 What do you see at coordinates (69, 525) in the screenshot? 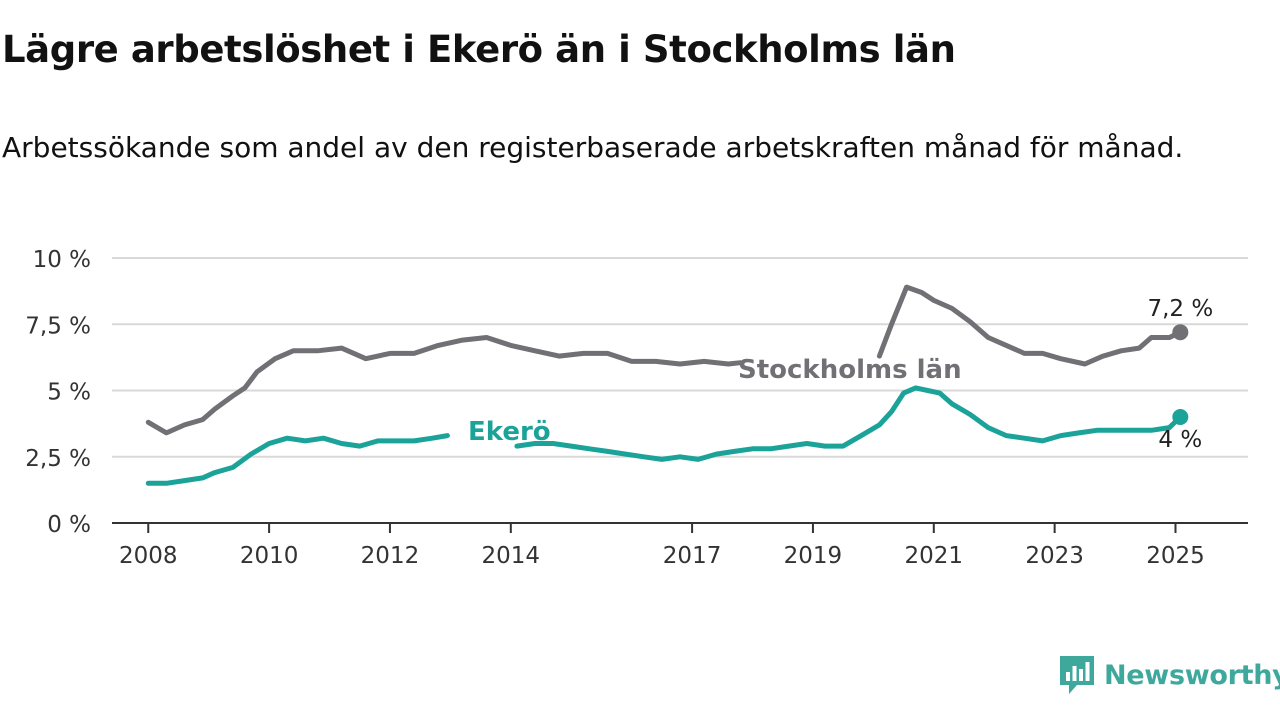
I see `y-tick-label: 0 %` at bounding box center [69, 525].